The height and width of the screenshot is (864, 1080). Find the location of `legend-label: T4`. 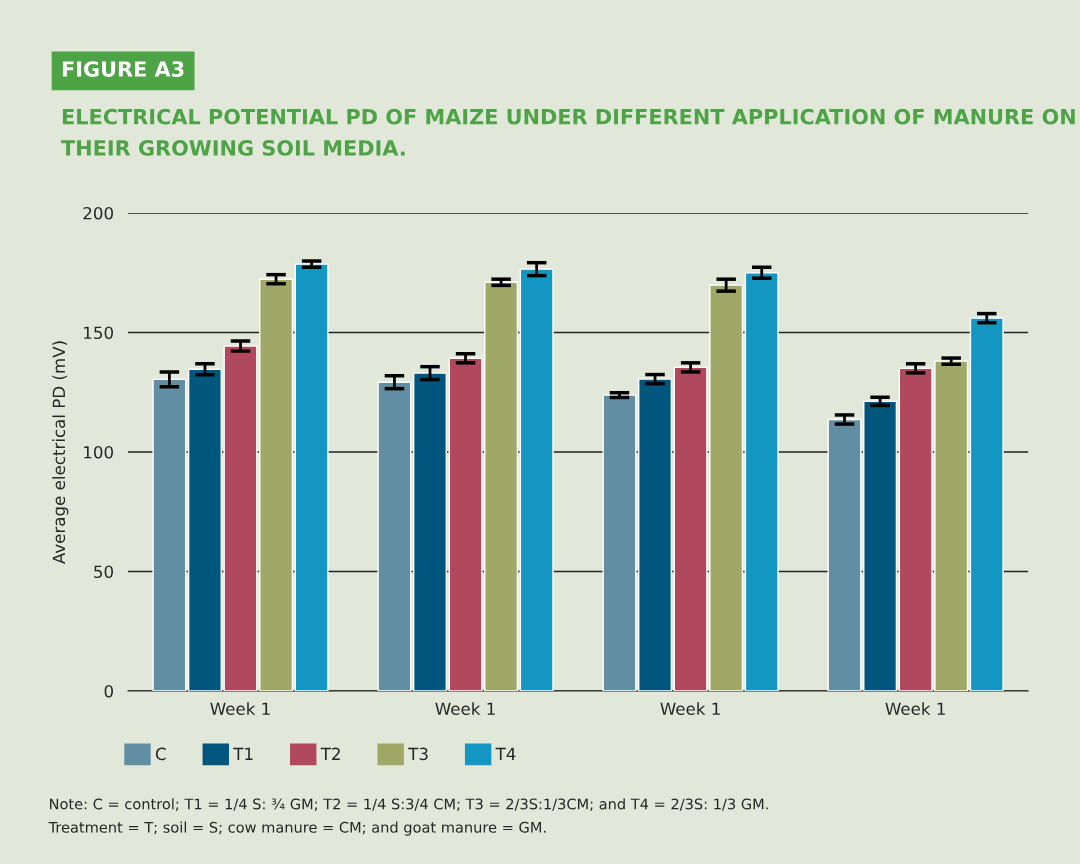

legend-label: T4 is located at coordinates (505, 753).